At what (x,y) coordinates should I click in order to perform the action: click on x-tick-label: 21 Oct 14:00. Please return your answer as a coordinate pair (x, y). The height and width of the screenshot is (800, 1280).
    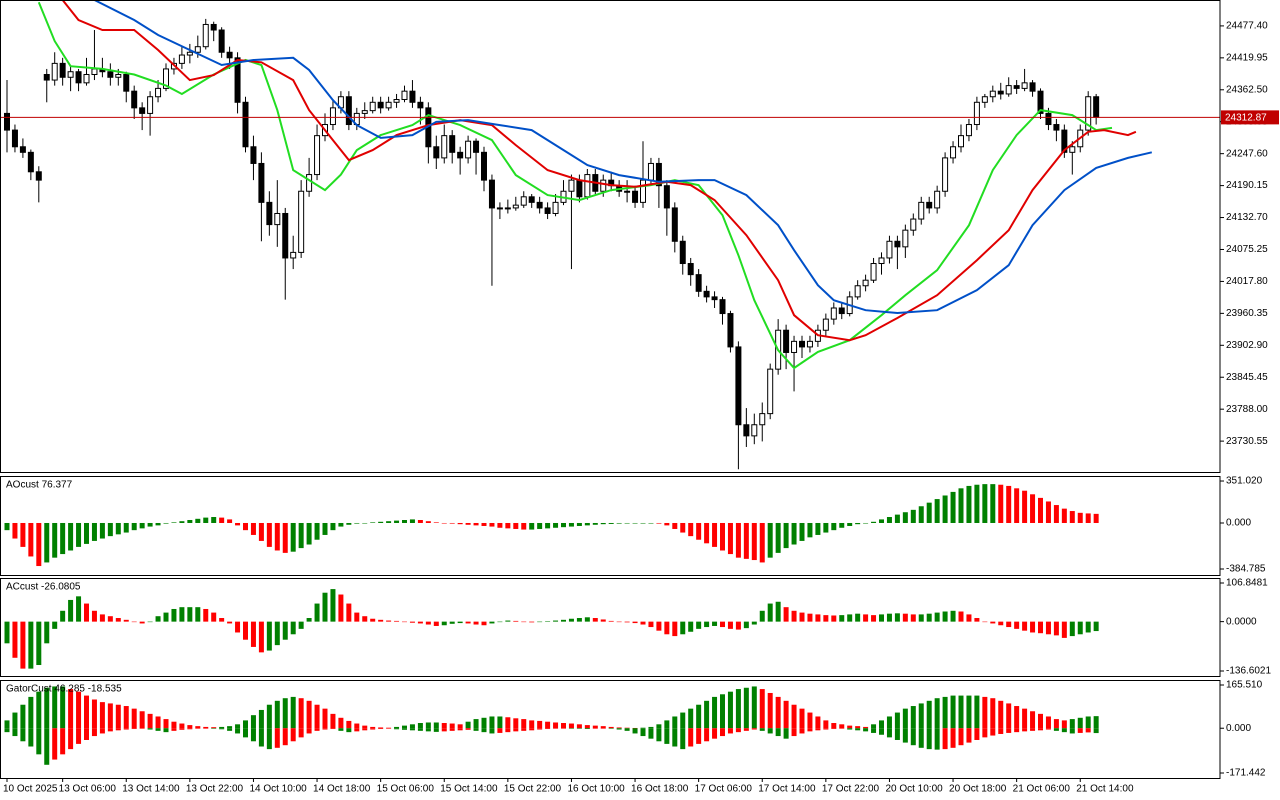
    Looking at the image, I should click on (1105, 789).